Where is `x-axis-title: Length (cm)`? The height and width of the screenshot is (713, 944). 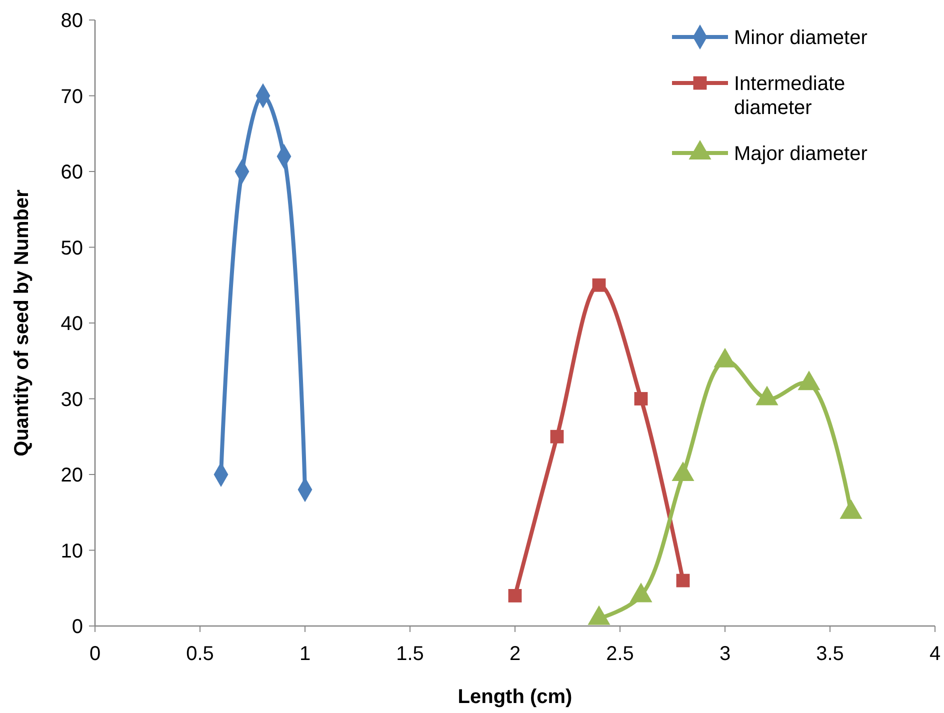
x-axis-title: Length (cm) is located at coordinates (515, 697).